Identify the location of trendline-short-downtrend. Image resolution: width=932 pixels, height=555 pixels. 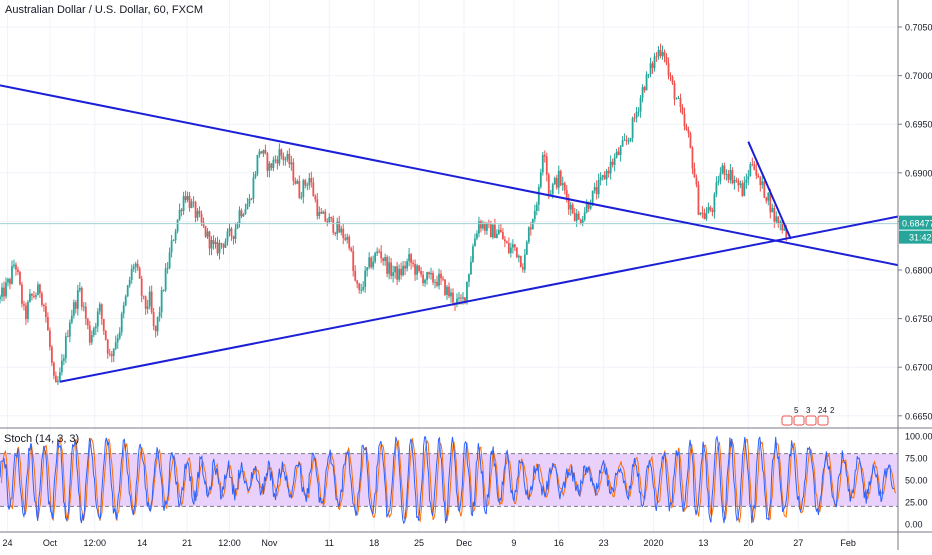
(769, 190).